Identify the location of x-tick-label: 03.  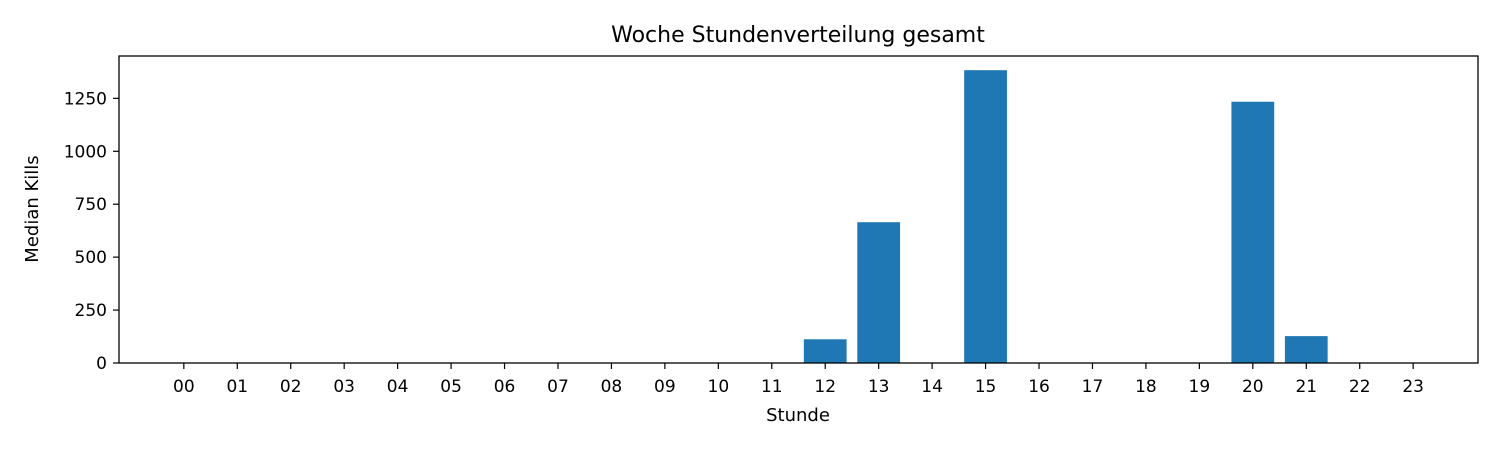
(344, 387).